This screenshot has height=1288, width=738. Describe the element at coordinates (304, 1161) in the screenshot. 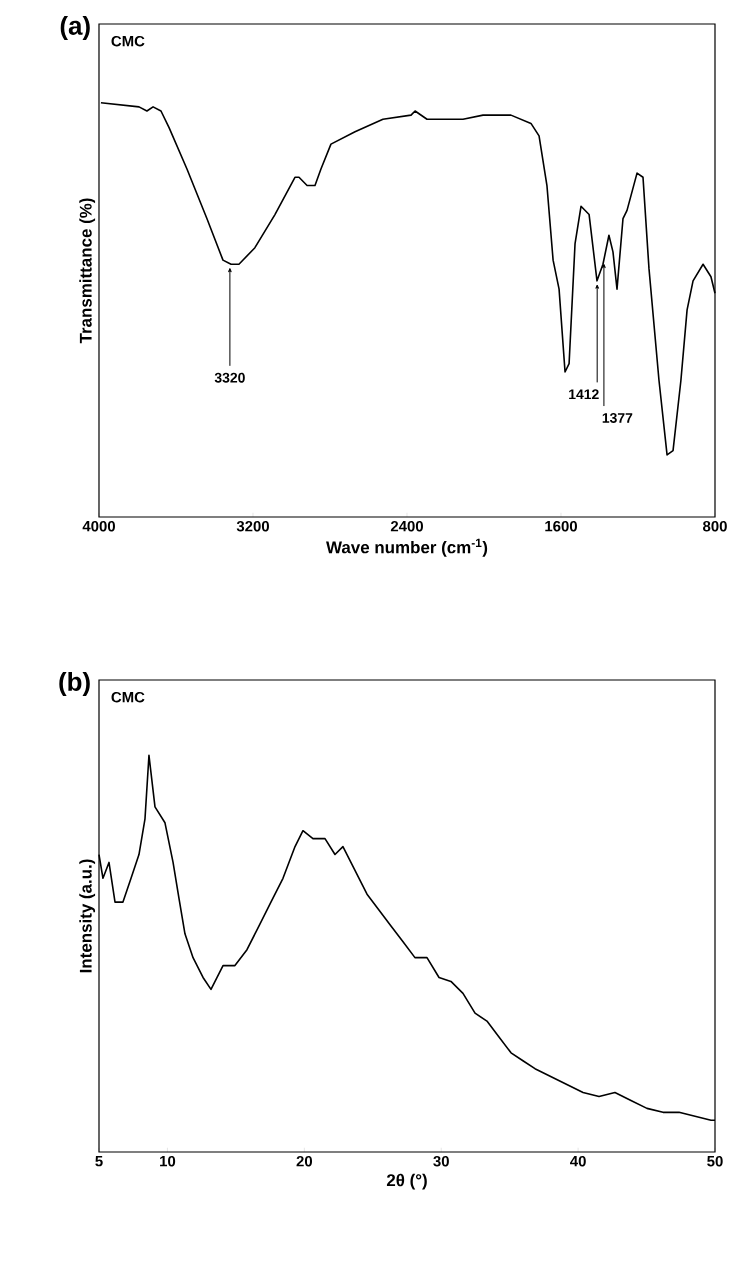

I see `x-tick-label: 20` at that location.